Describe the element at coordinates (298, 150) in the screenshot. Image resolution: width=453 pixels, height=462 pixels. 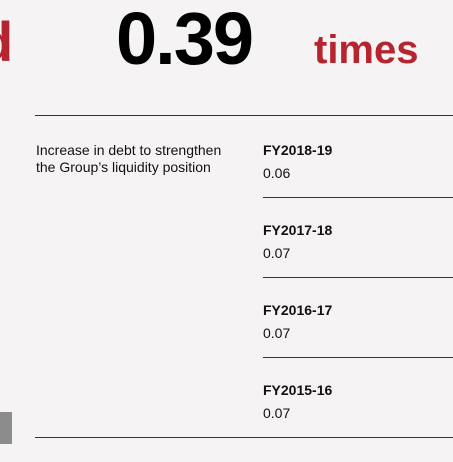
I see `fiscal-year: FY2018-19` at that location.